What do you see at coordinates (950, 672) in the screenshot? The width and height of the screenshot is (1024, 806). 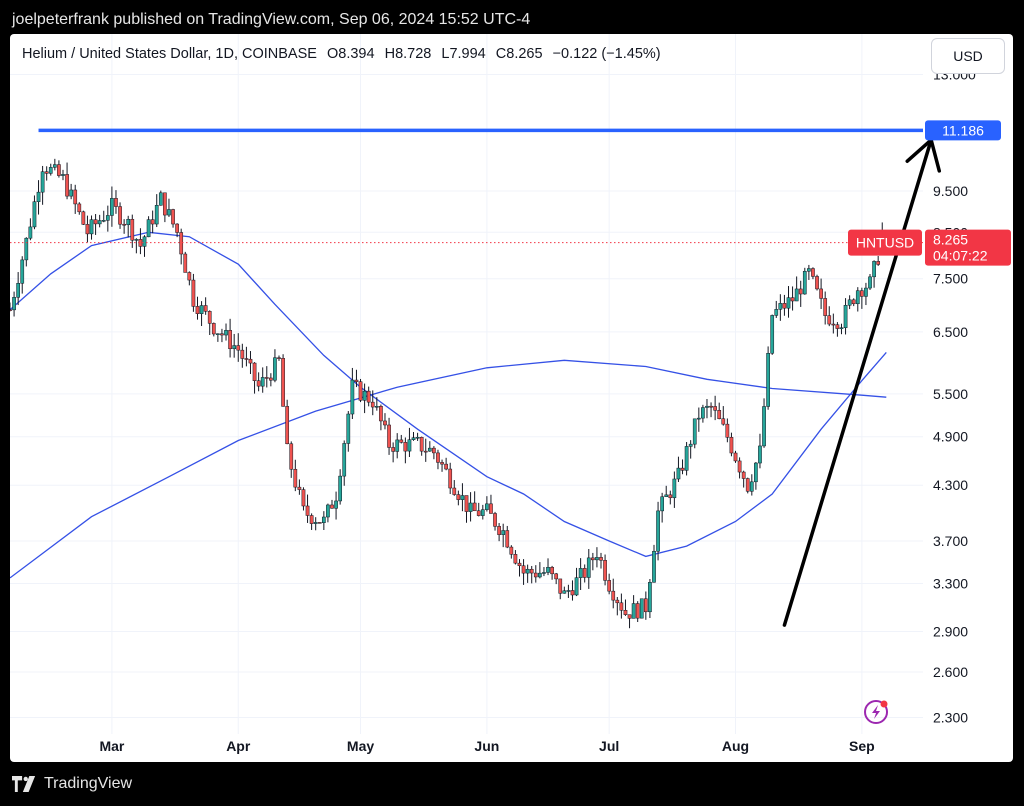 I see `y-tick-label: 2.600` at bounding box center [950, 672].